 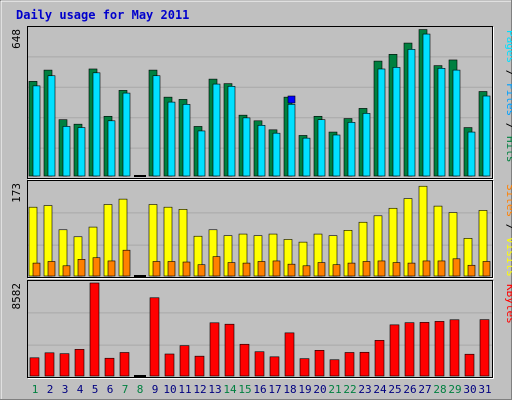 I want to click on panel-1-ymax-label: 648, so click(x=16, y=39).